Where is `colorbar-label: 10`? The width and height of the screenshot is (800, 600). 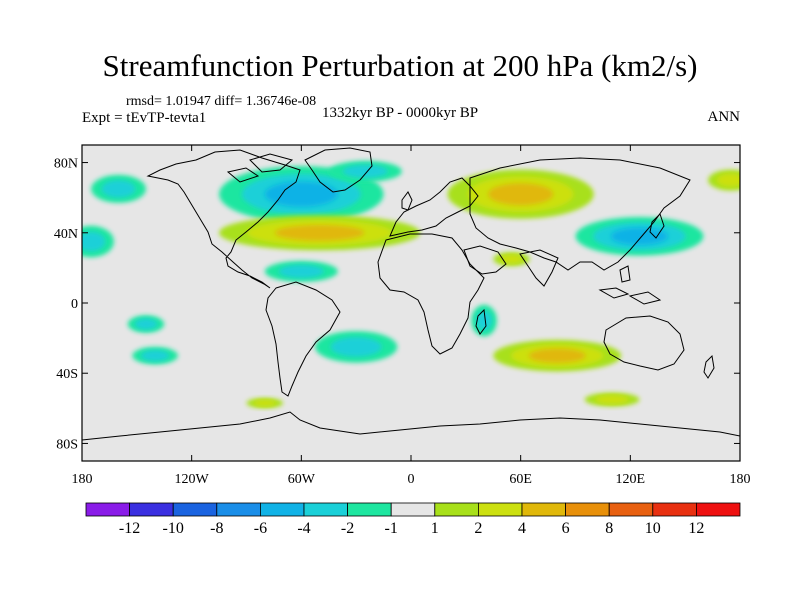 colorbar-label: 10 is located at coordinates (653, 528).